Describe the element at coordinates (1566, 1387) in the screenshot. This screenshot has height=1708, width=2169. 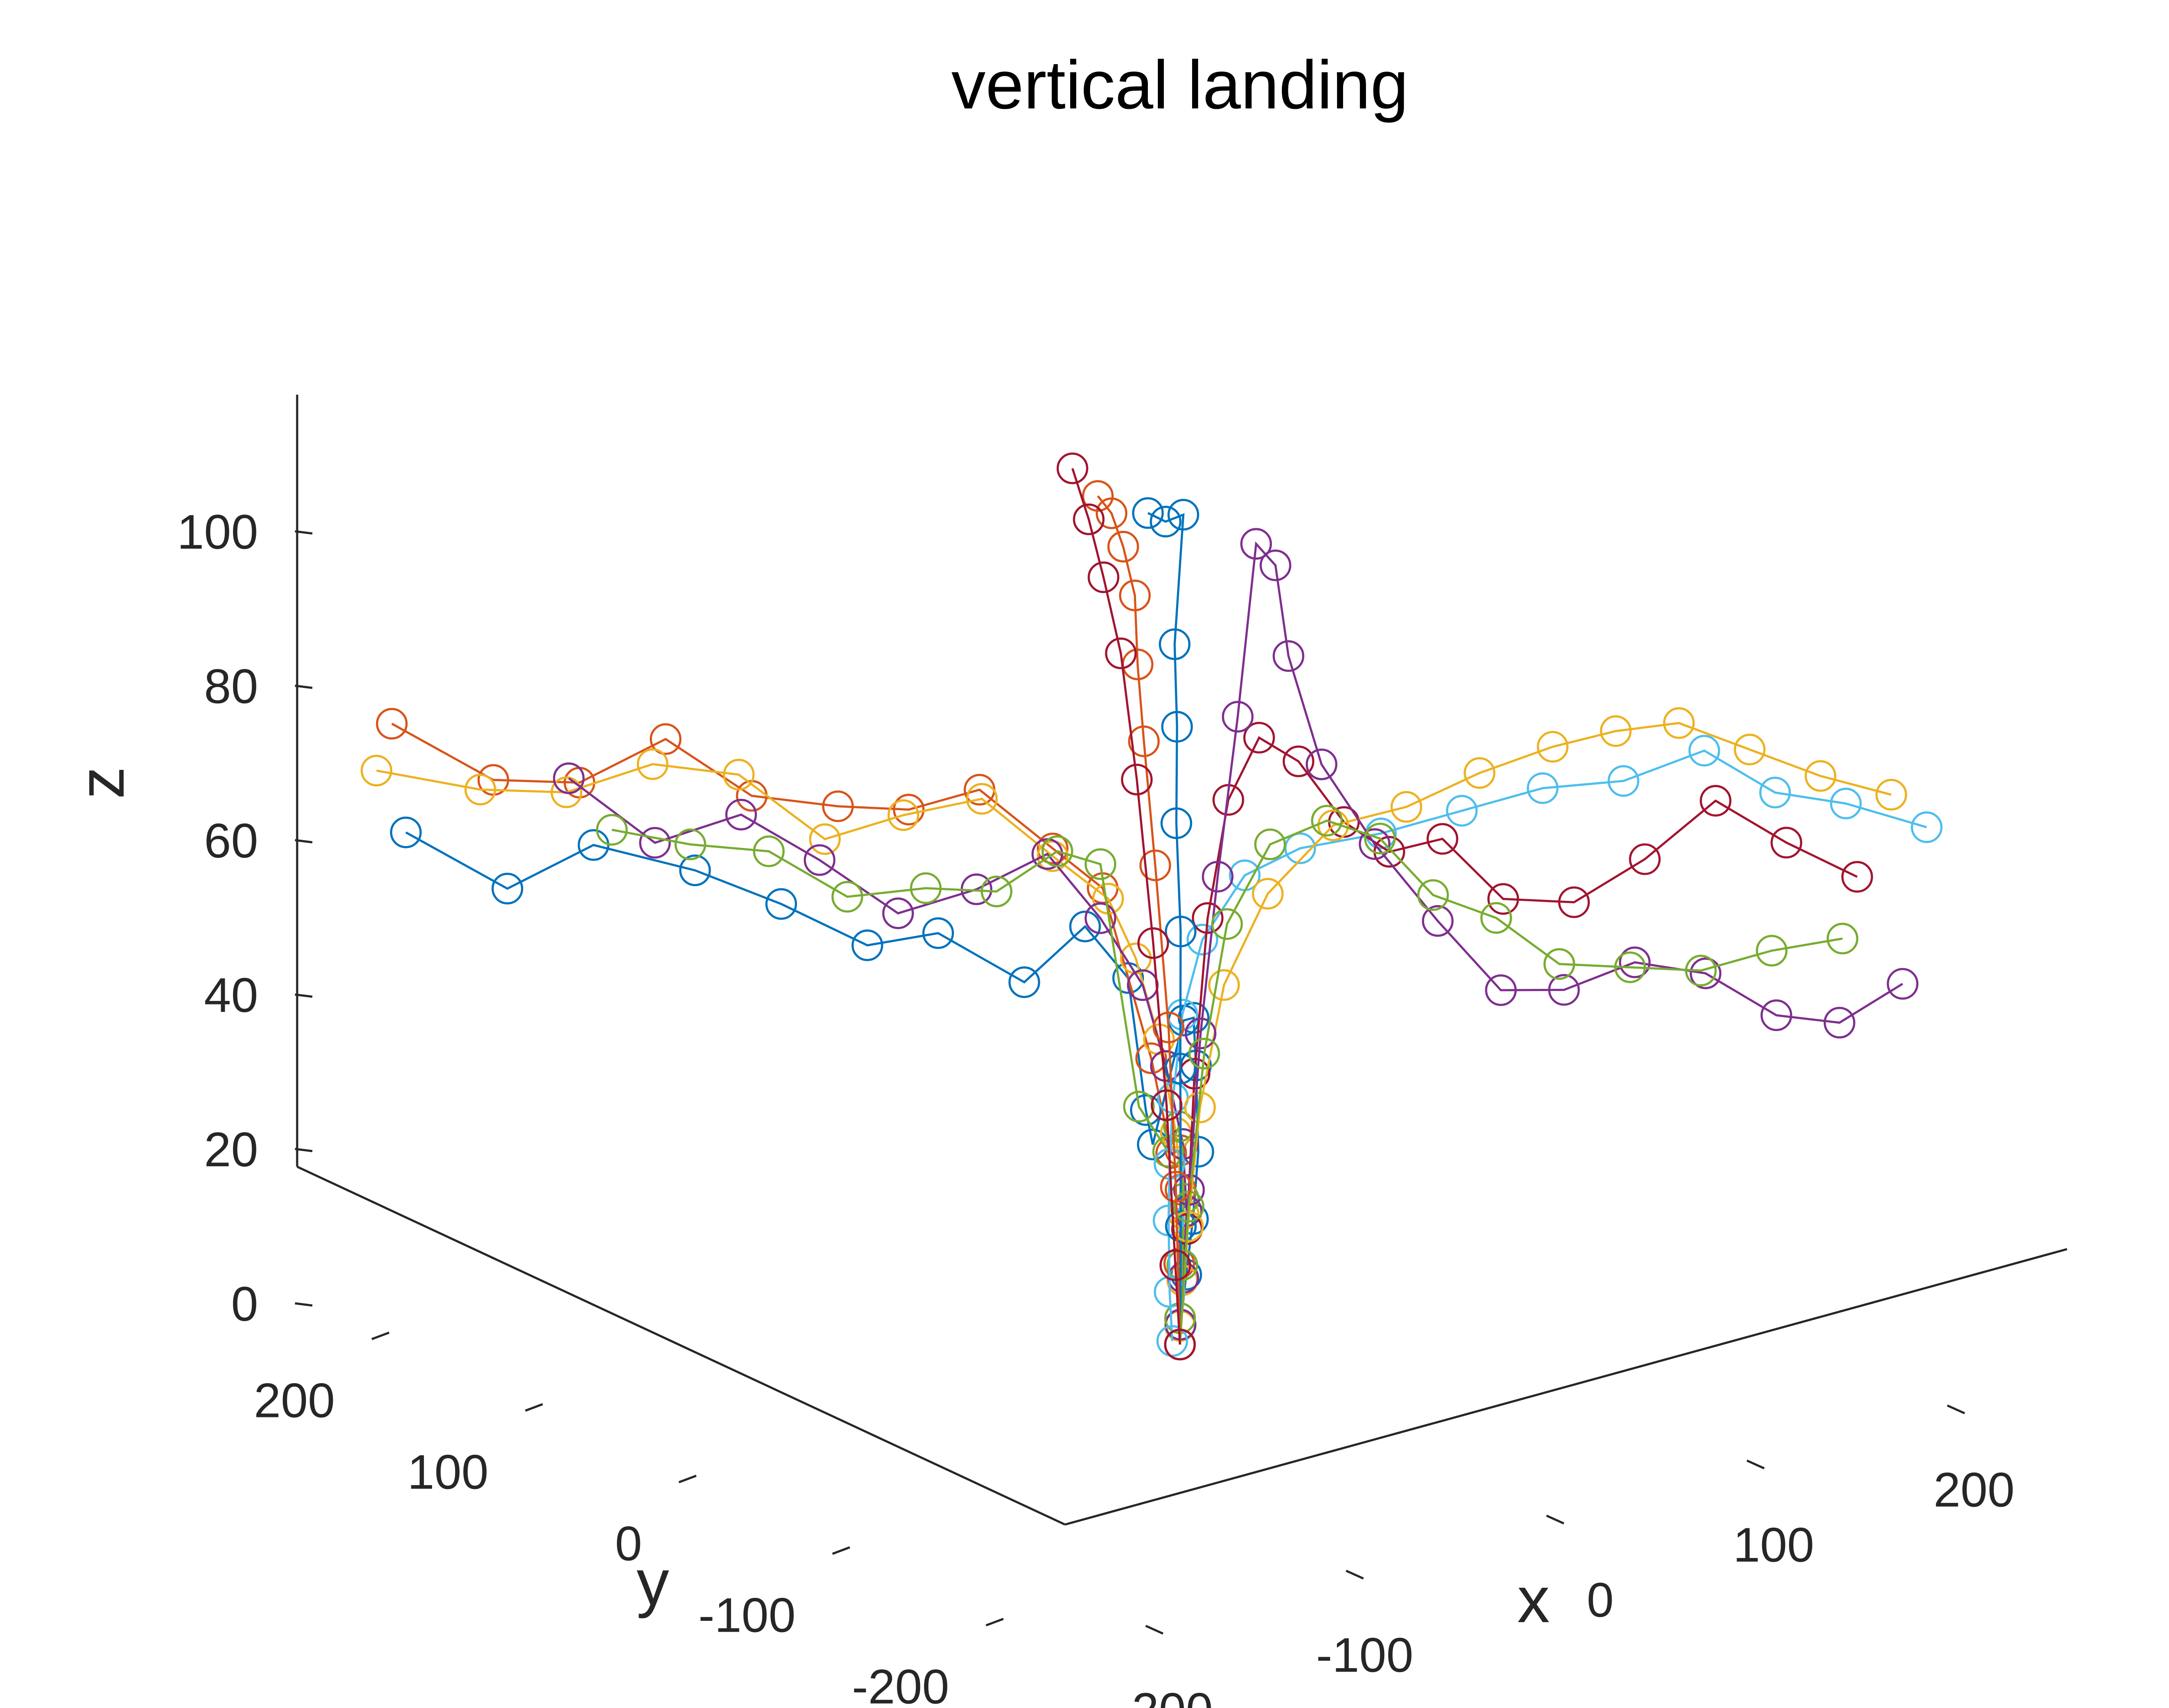
I see `x-axis-line` at that location.